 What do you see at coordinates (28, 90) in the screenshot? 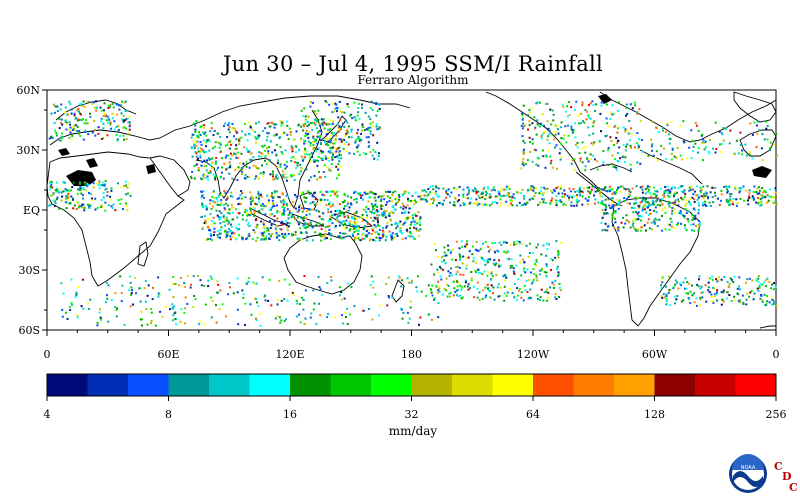
I see `lat-tick-label: 60N` at bounding box center [28, 90].